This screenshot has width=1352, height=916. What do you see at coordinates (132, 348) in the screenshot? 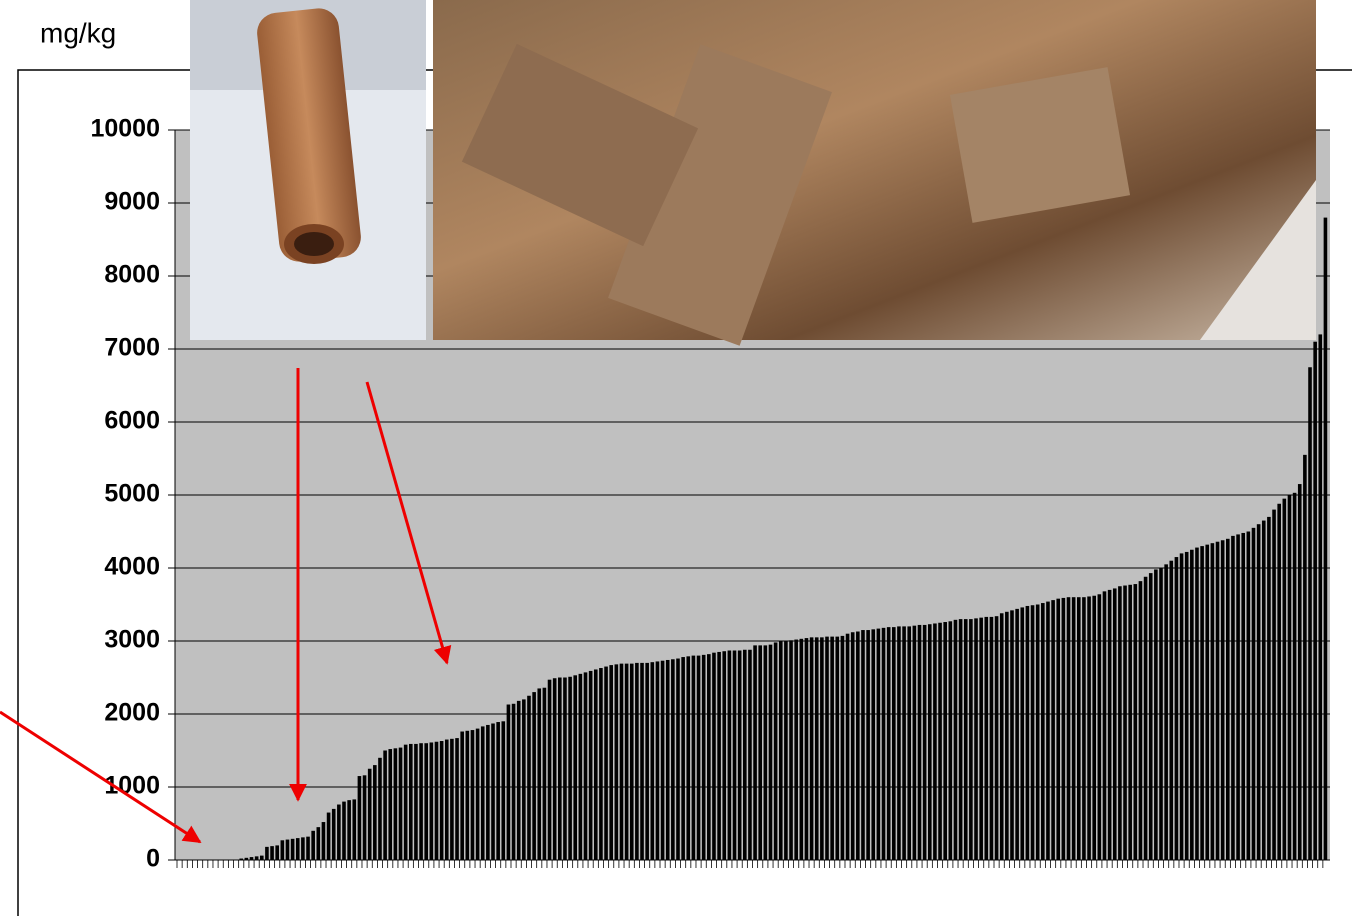
I see `y-tick-label: 7000` at bounding box center [132, 348].